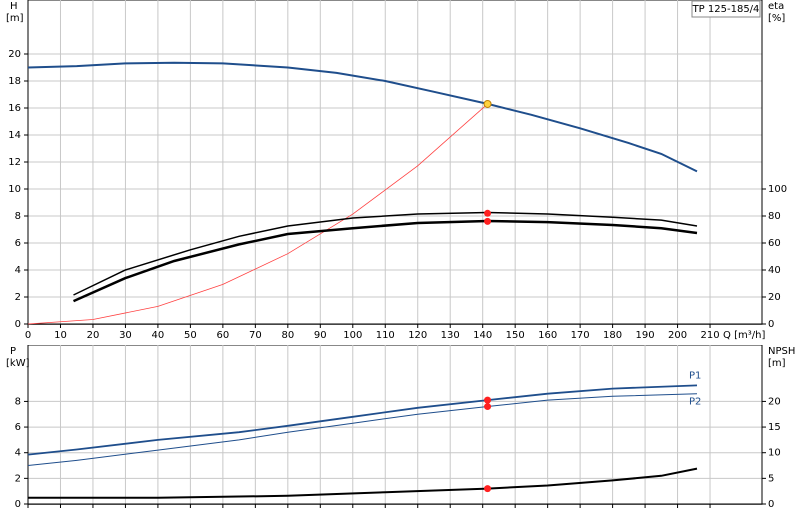 Image resolution: width=800 pixels, height=524 pixels. What do you see at coordinates (352, 335) in the screenshot?
I see `x-tick-label: 100` at bounding box center [352, 335].